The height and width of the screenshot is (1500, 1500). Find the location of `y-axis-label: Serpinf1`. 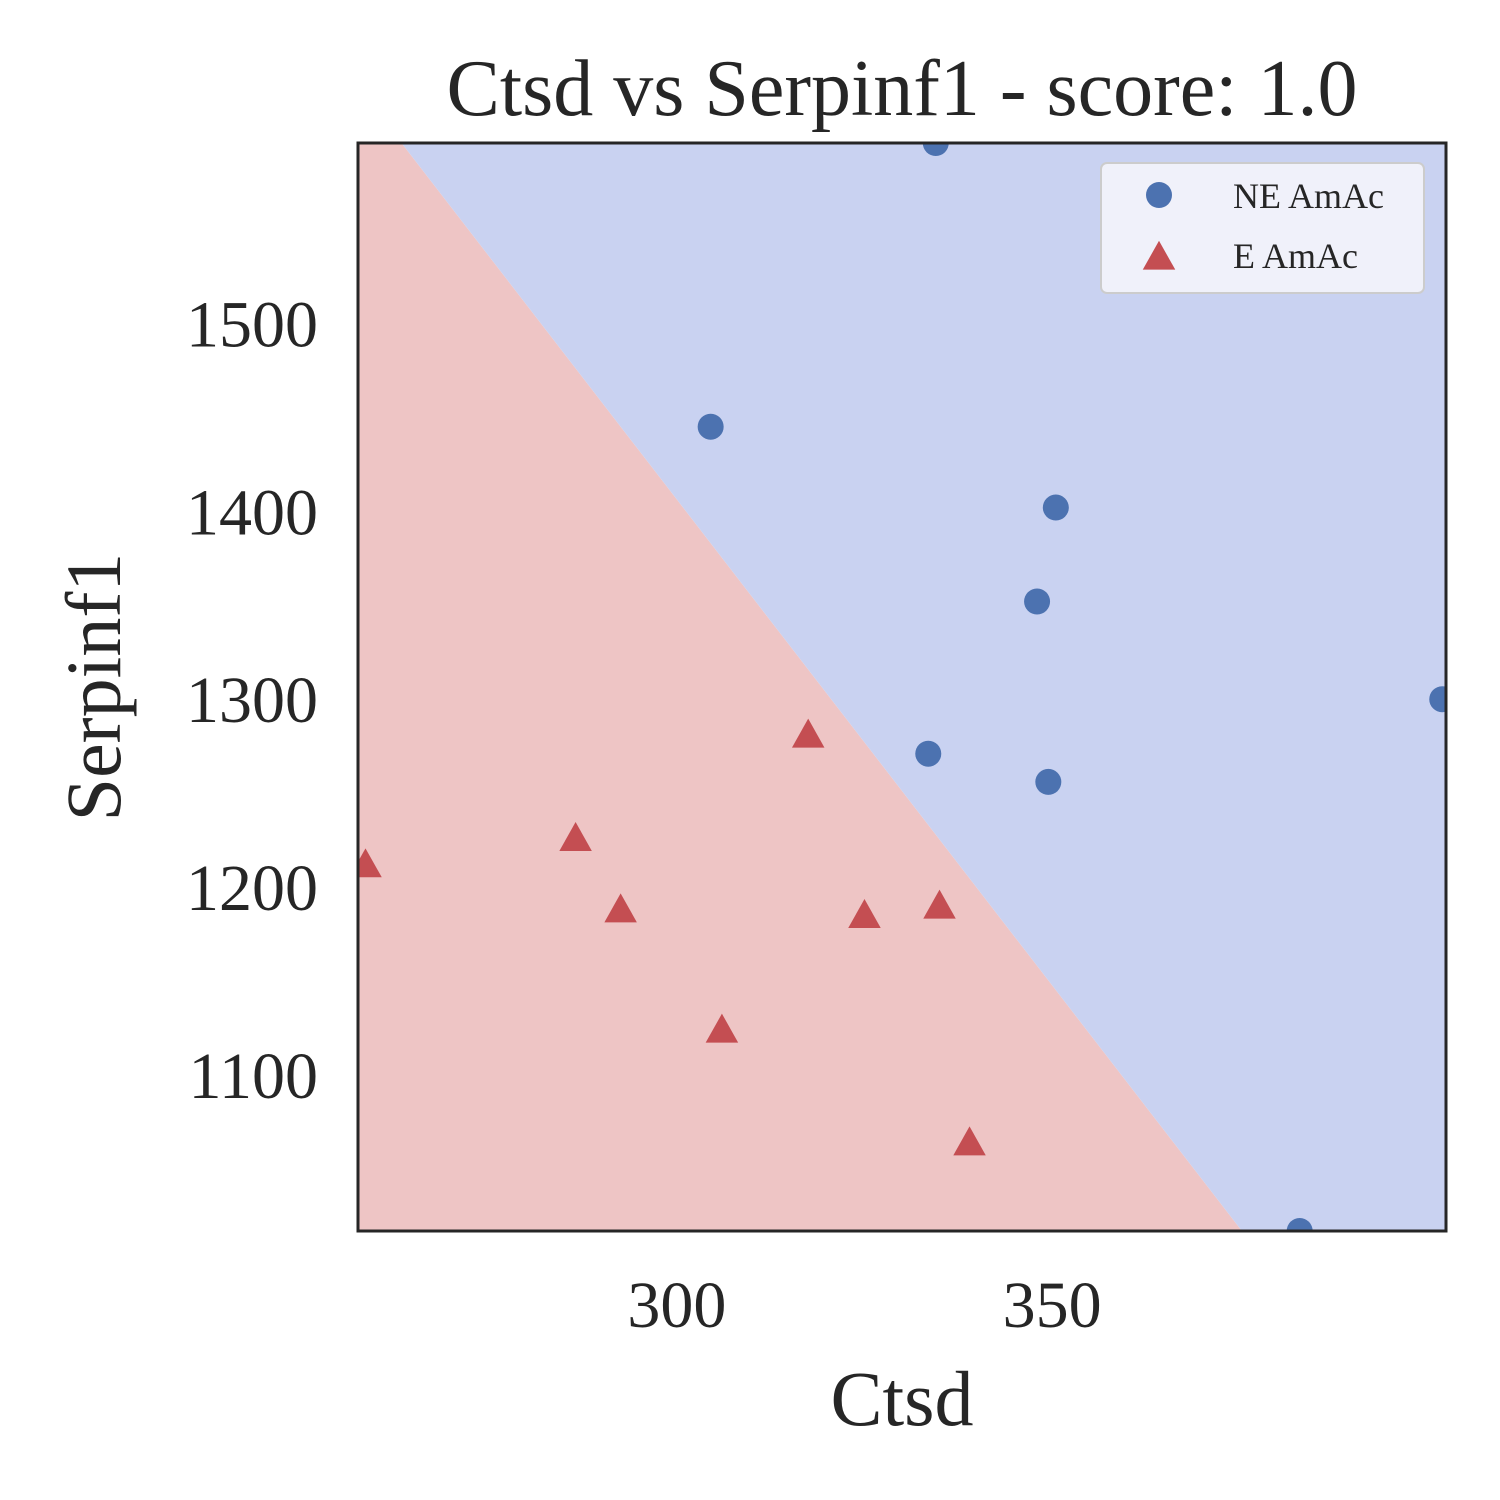

y-axis-label: Serpinf1 is located at coordinates (93, 687).